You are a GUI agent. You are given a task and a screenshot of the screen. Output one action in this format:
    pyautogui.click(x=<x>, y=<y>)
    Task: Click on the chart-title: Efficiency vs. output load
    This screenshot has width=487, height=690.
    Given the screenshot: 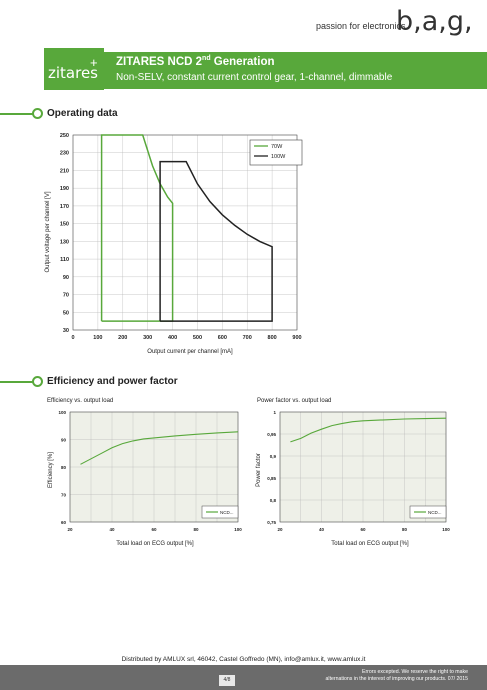 What is the action you would take?
    pyautogui.click(x=80, y=401)
    